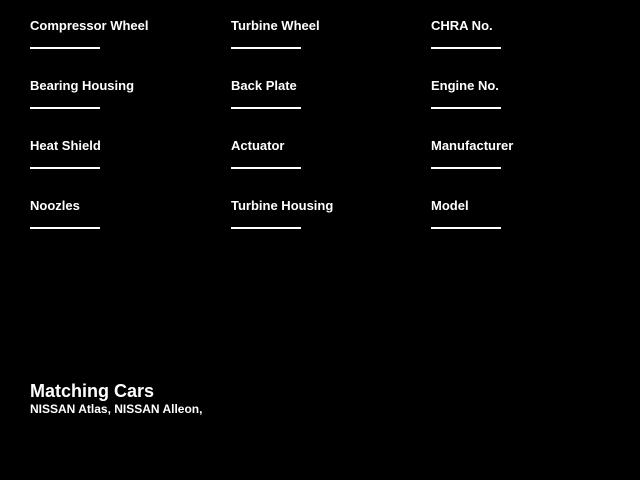  What do you see at coordinates (521, 168) in the screenshot?
I see `field-manufacturer: Manufacturer` at bounding box center [521, 168].